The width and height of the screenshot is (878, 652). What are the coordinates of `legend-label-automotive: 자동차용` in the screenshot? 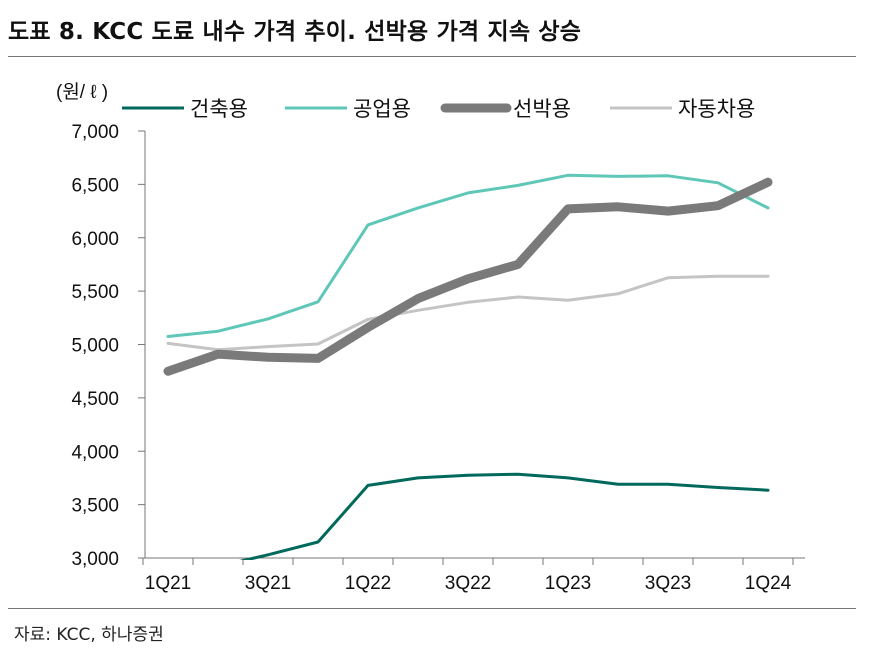 It's located at (716, 109).